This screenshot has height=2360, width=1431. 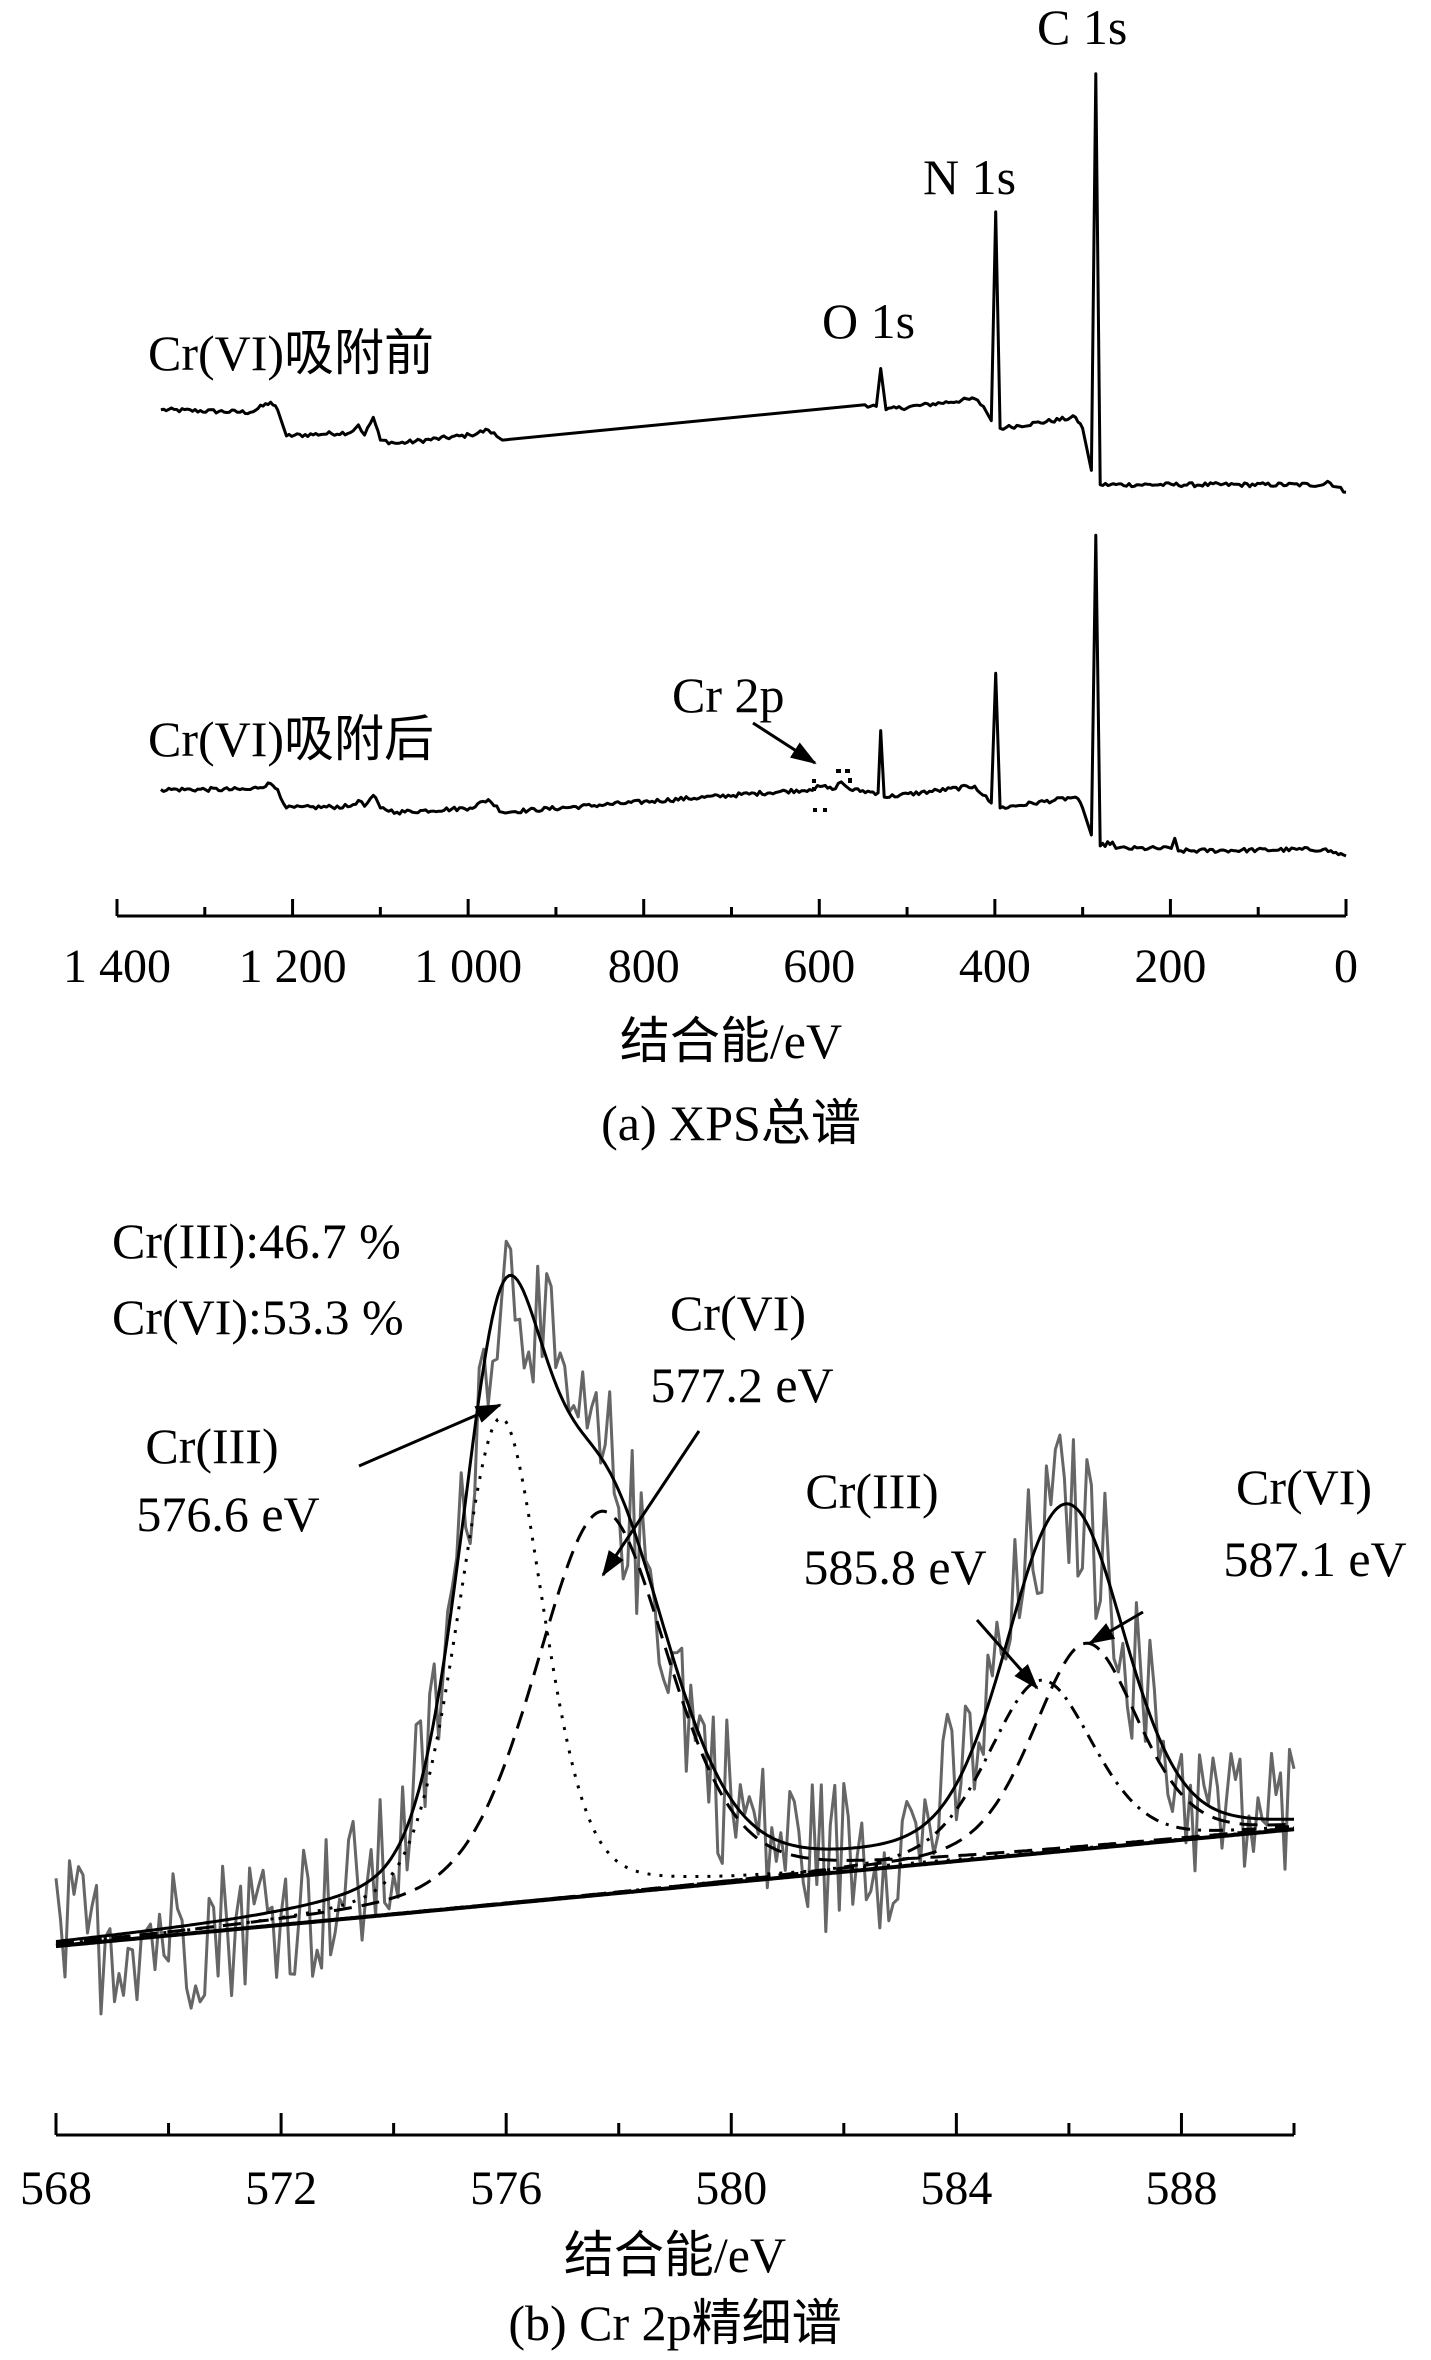 I want to click on survey-tick-label: 0, so click(x=1346, y=966).